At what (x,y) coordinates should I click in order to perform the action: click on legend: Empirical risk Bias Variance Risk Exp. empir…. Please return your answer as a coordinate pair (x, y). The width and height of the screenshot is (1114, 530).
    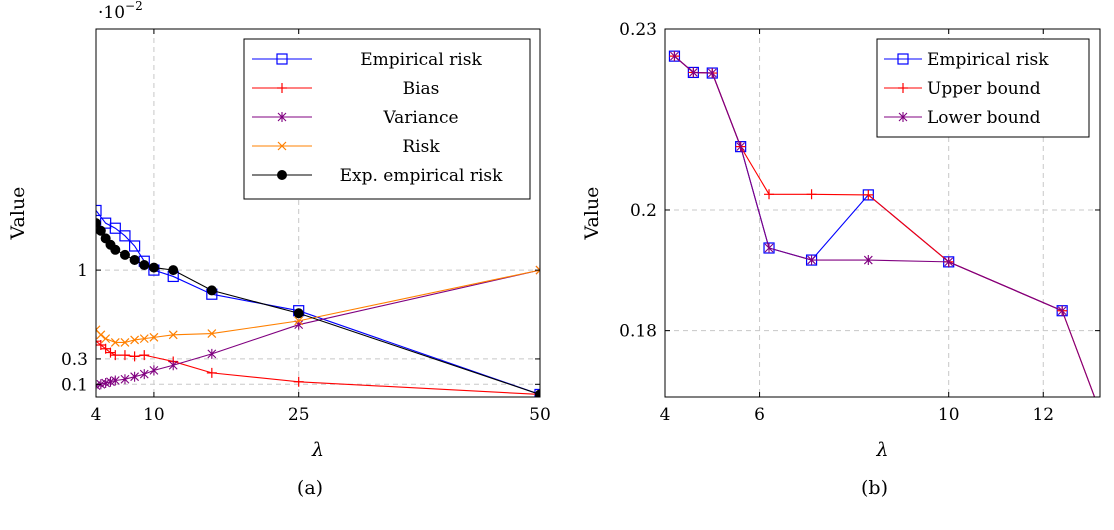
    Looking at the image, I should click on (387, 119).